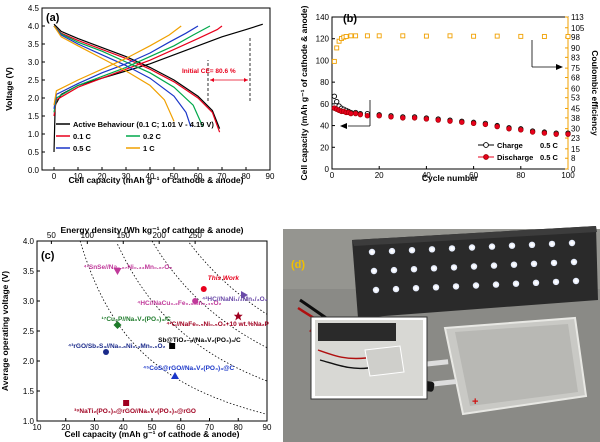 This screenshot has width=600, height=442. I want to click on panel-b-frame, so click(450, 93).